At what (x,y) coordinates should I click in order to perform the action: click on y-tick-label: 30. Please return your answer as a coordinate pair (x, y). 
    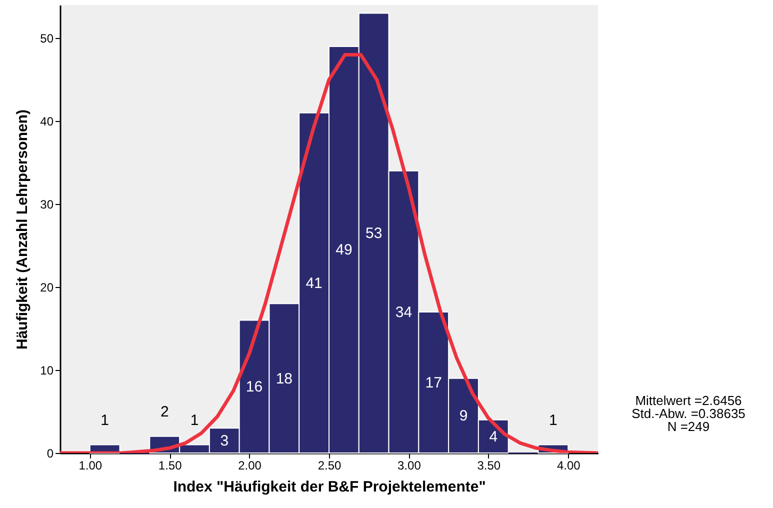
    Looking at the image, I should click on (47, 205).